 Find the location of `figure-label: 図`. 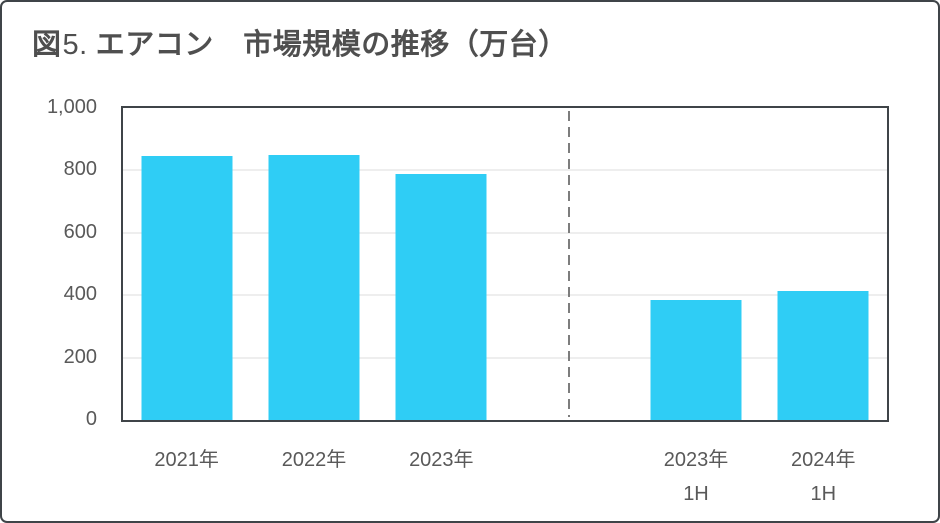

figure-label: 図 is located at coordinates (47, 45).